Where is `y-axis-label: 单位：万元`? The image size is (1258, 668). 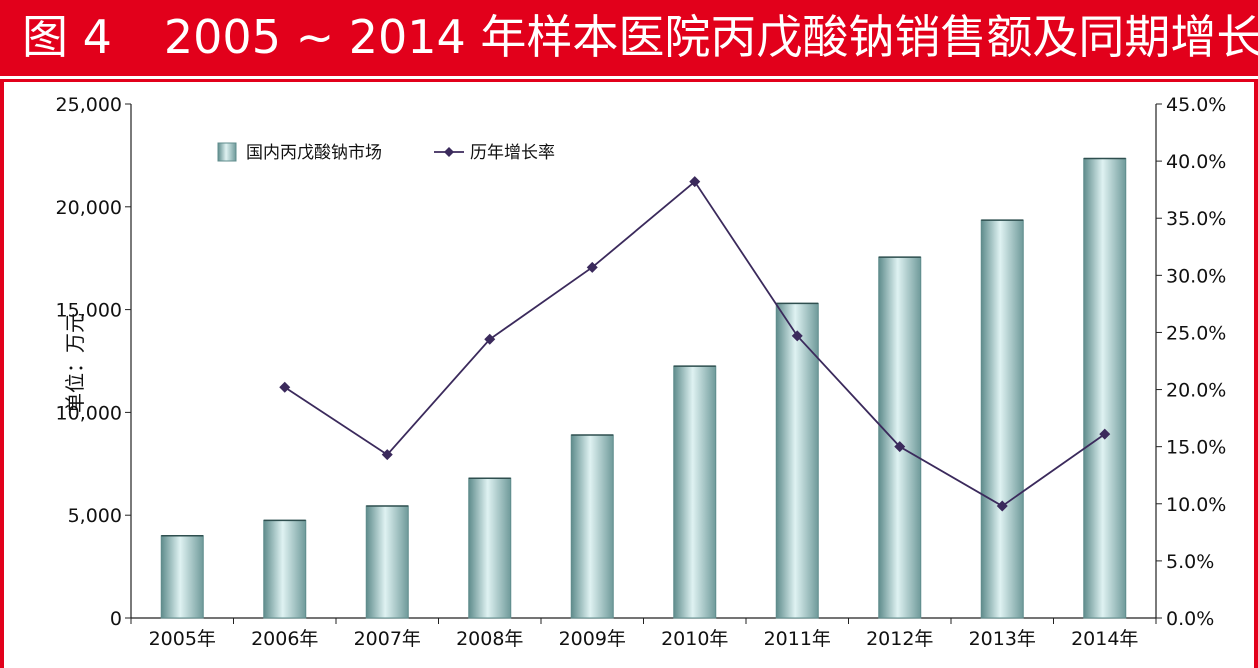 y-axis-label: 单位：万元 is located at coordinates (75, 363).